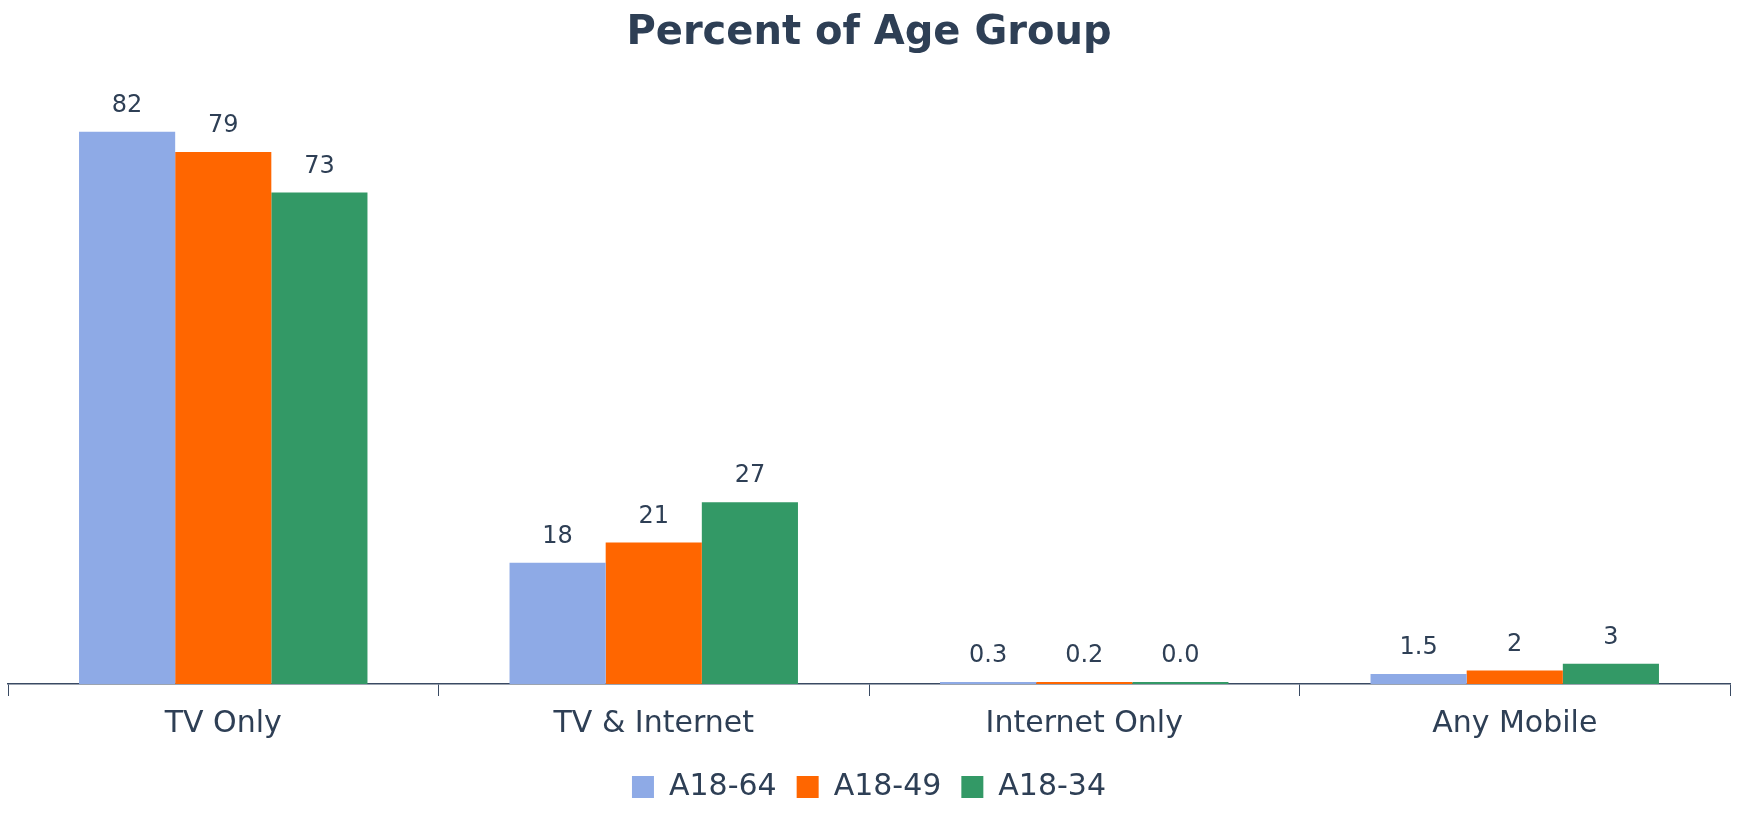 The image size is (1738, 822). What do you see at coordinates (887, 784) in the screenshot?
I see `legend-label: A18-49` at bounding box center [887, 784].